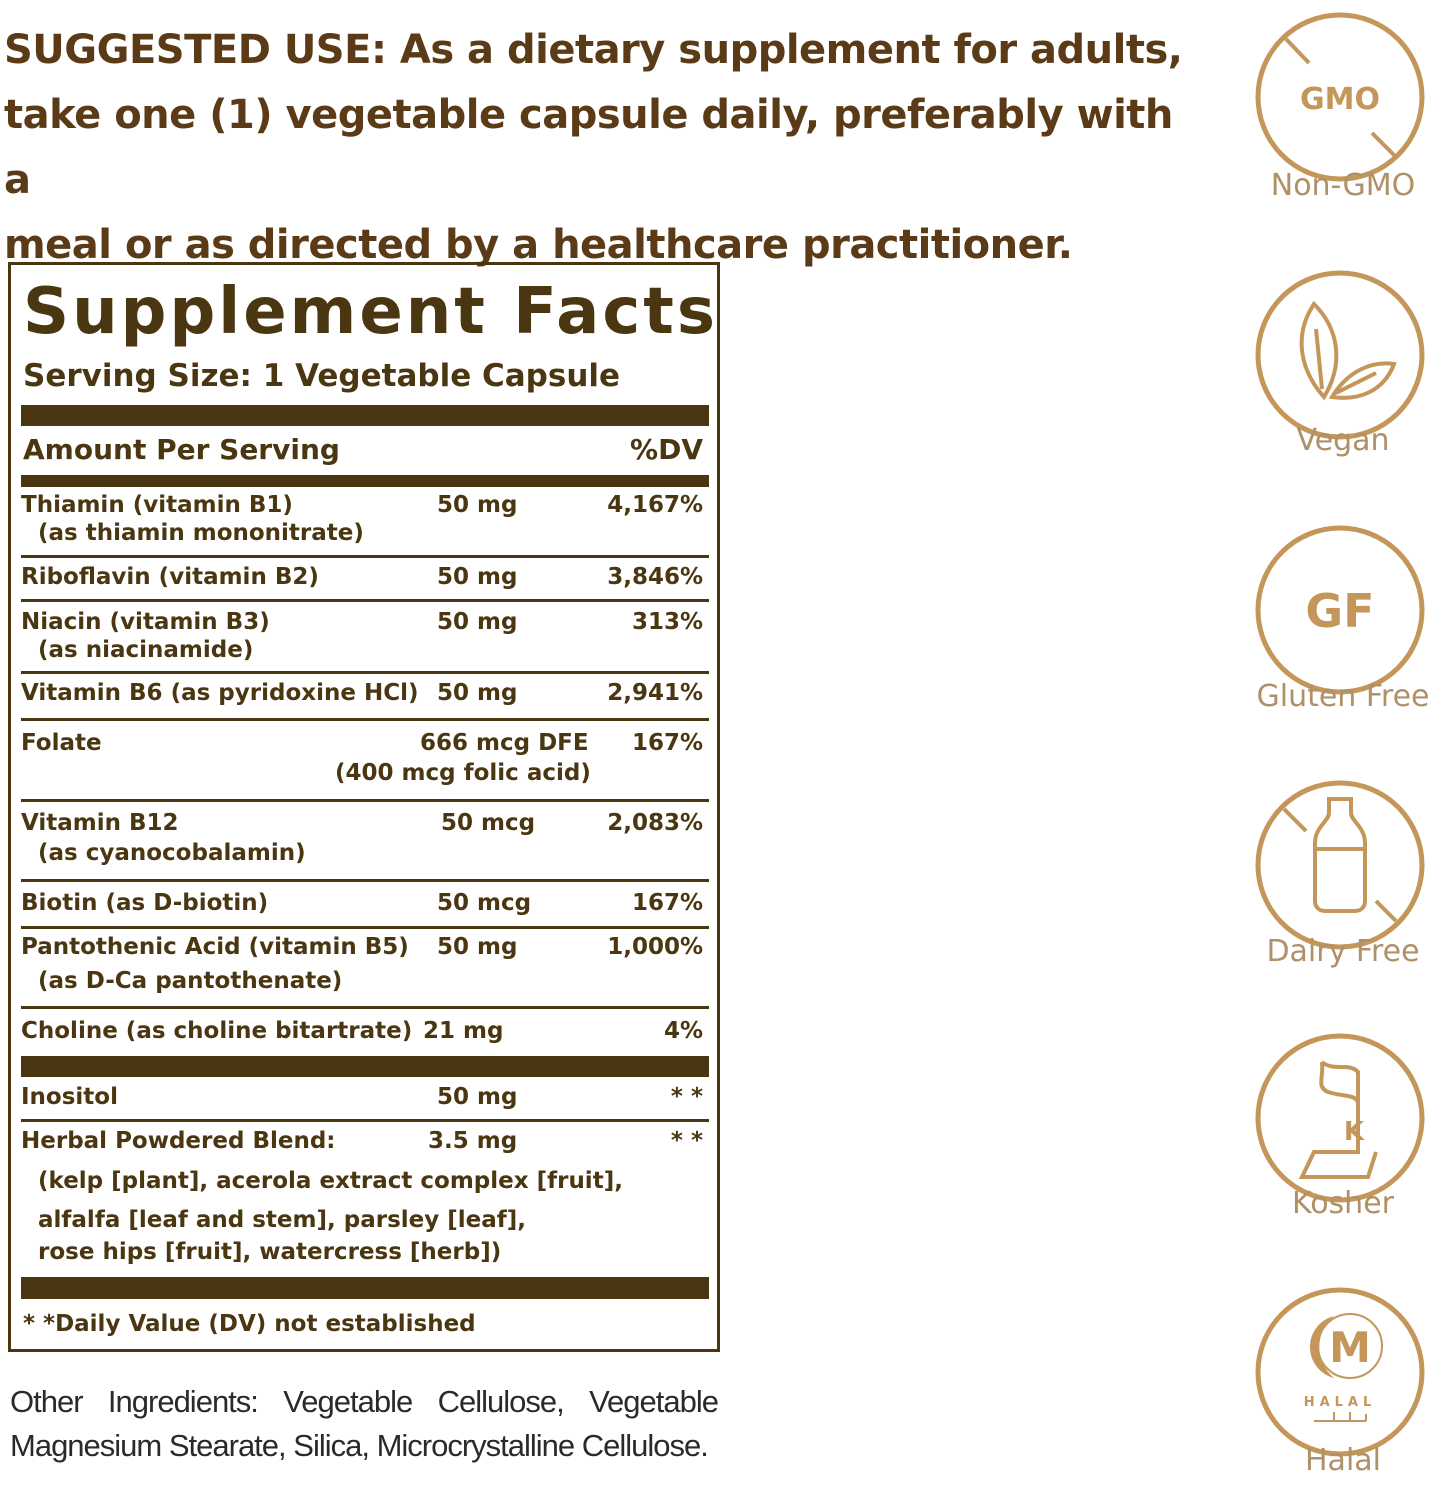  What do you see at coordinates (463, 773) in the screenshot?
I see `nutrient-amount-detail: (400 mcg folic acid)` at bounding box center [463, 773].